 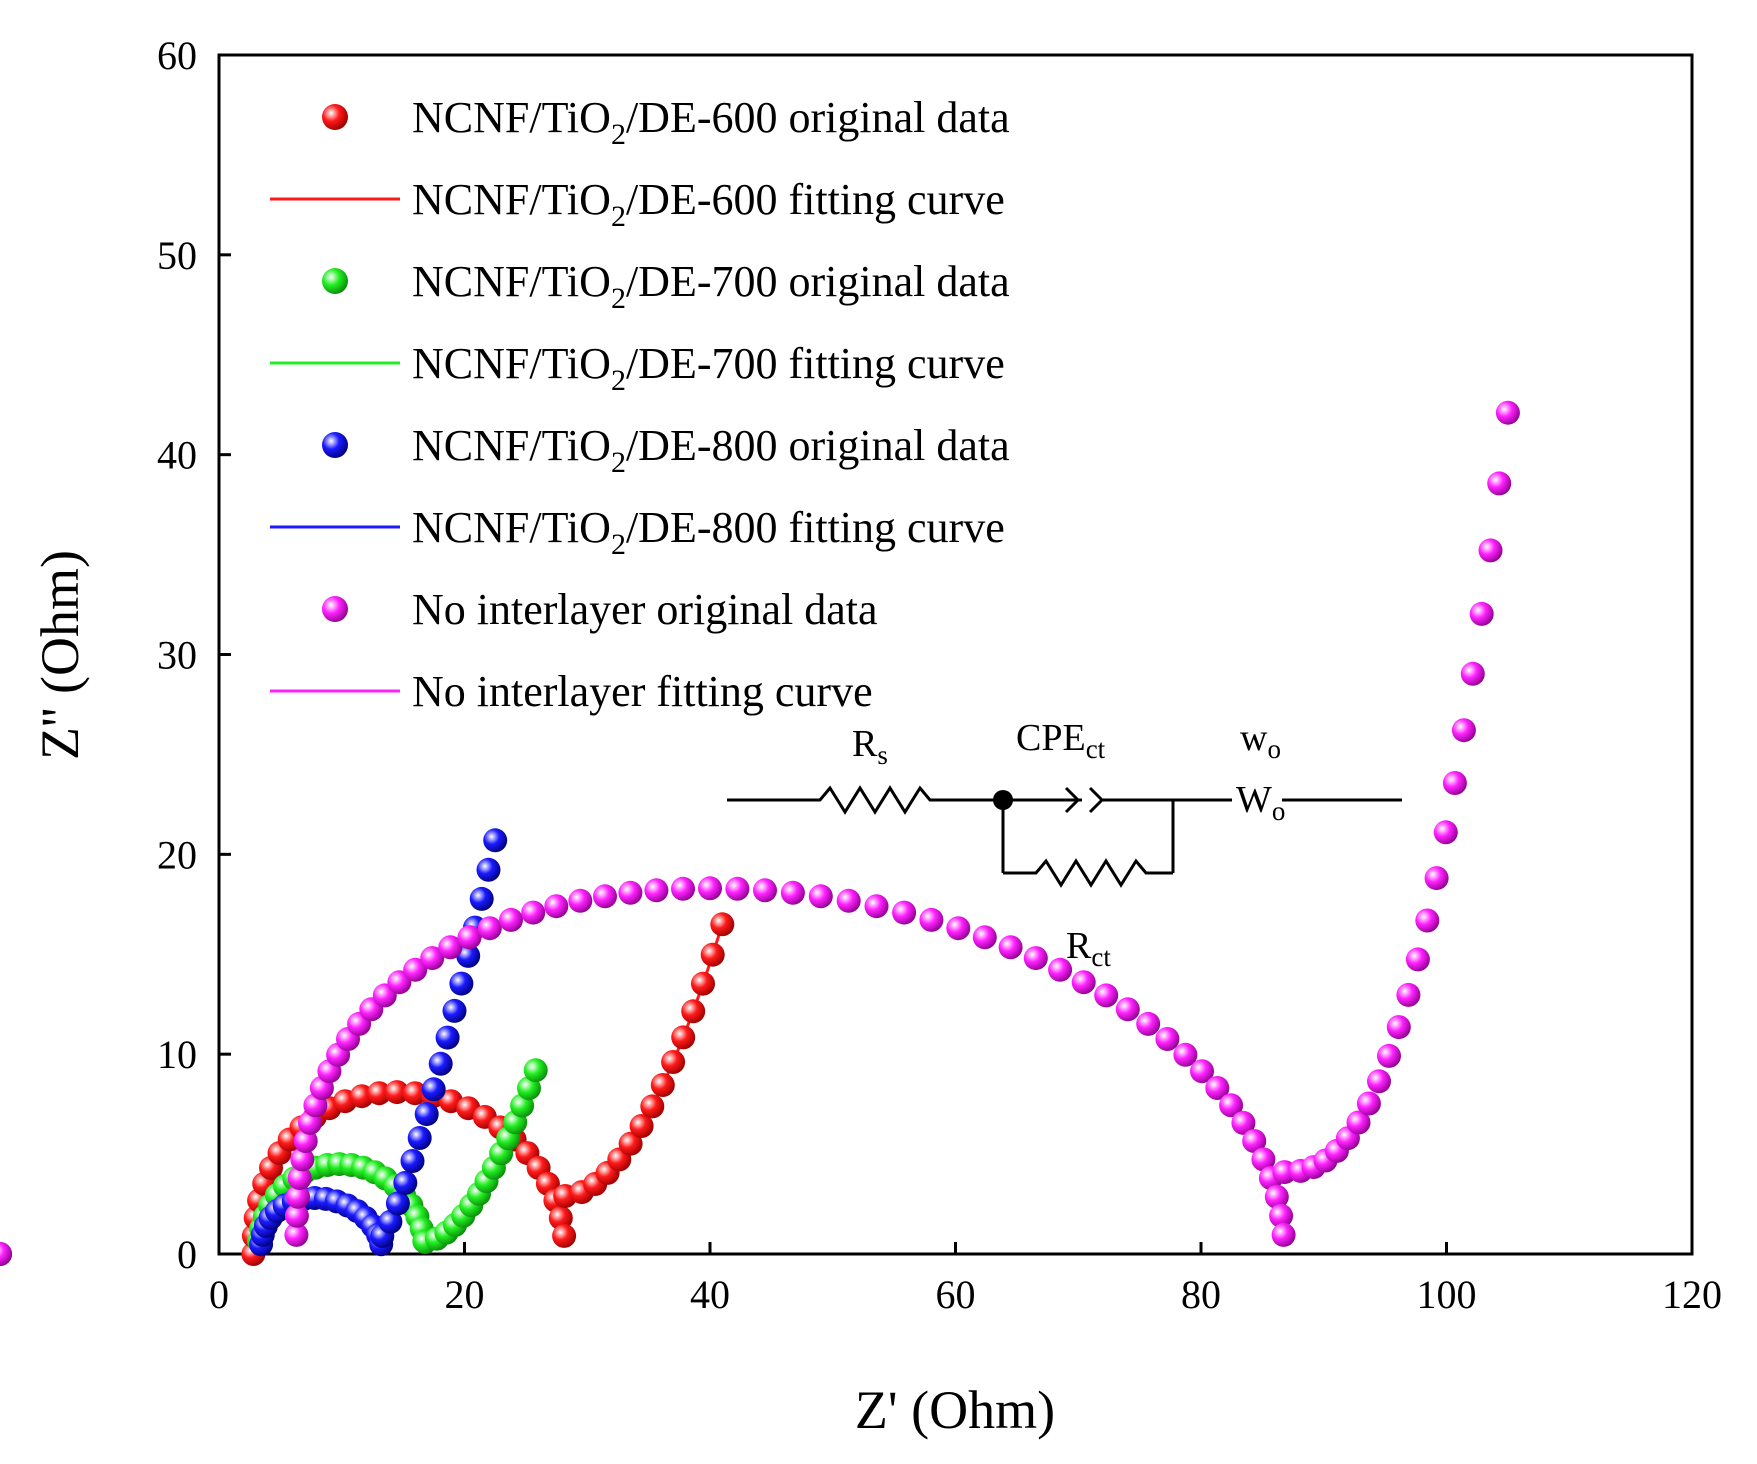 What do you see at coordinates (177, 854) in the screenshot?
I see `y-tick-label: 20` at bounding box center [177, 854].